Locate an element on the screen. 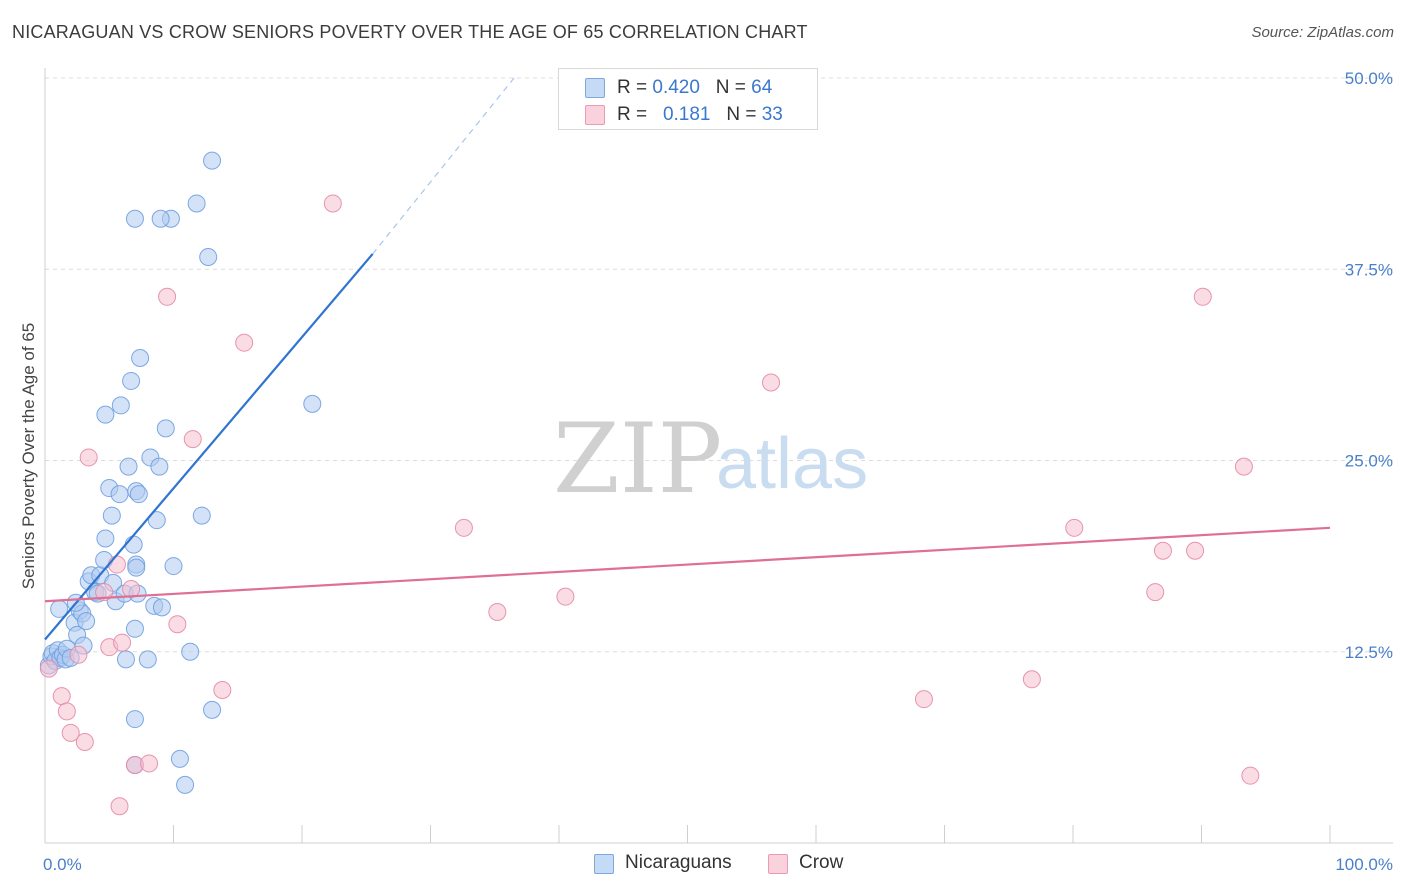 This screenshot has height=892, width=1406. crow-trend-line is located at coordinates (687, 564).